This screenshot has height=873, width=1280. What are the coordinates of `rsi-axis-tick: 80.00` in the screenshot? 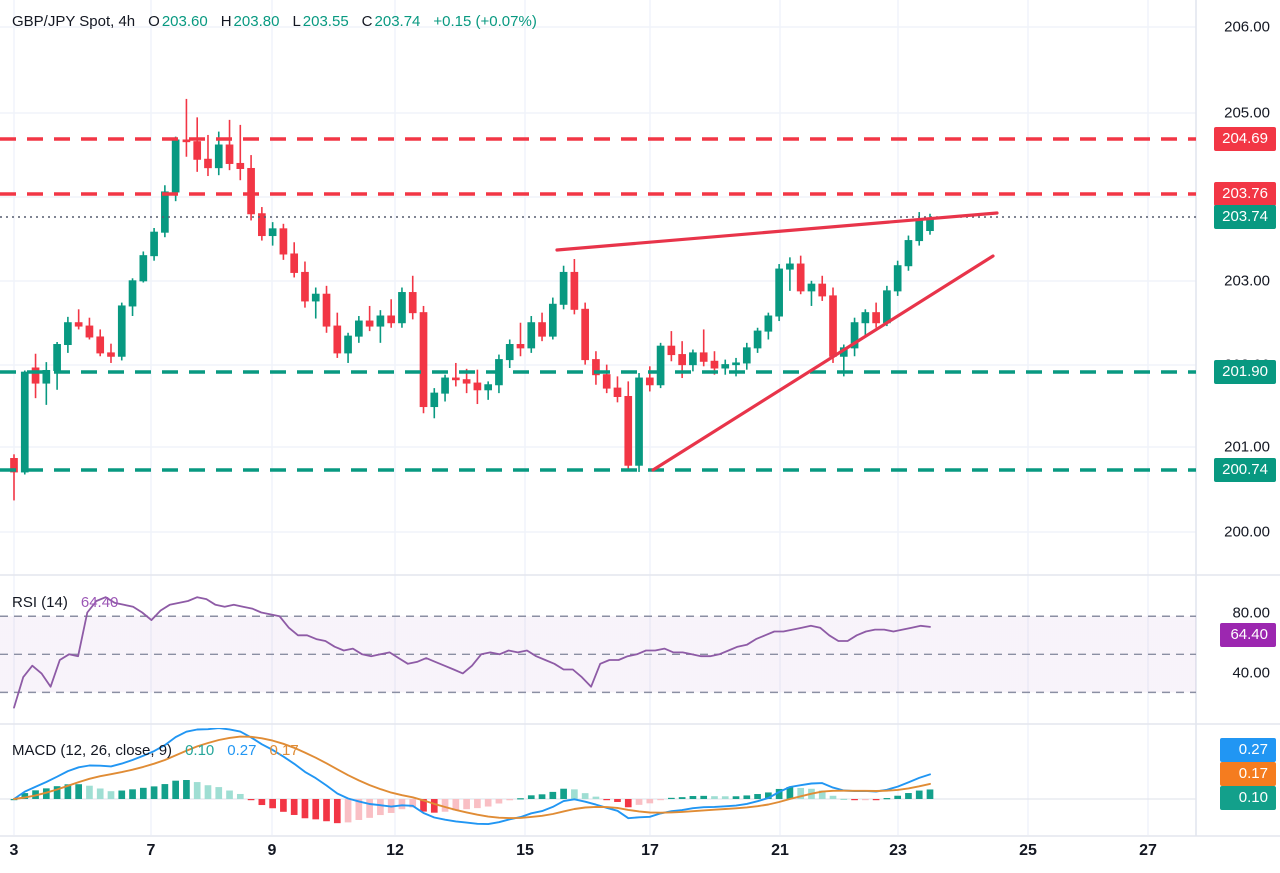 It's located at (1251, 613).